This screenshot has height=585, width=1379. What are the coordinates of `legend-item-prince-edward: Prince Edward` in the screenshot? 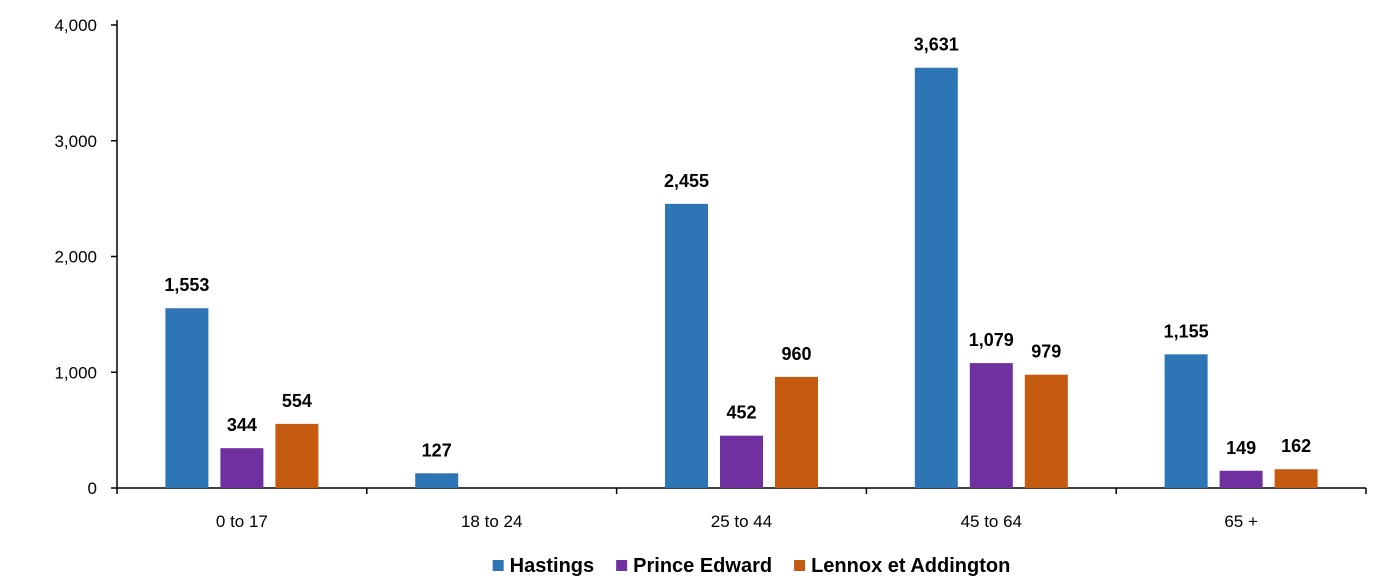 It's located at (694, 566).